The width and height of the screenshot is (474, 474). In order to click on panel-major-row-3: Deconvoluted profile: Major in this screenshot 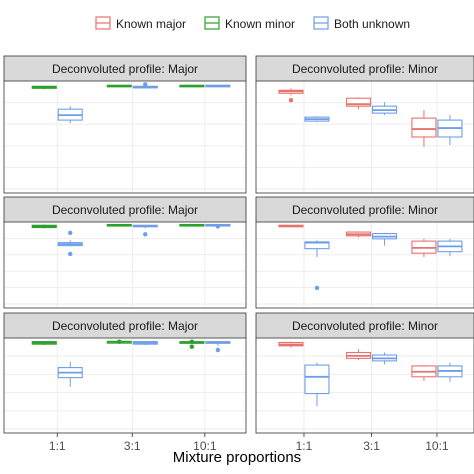, I will do `click(125, 373)`.